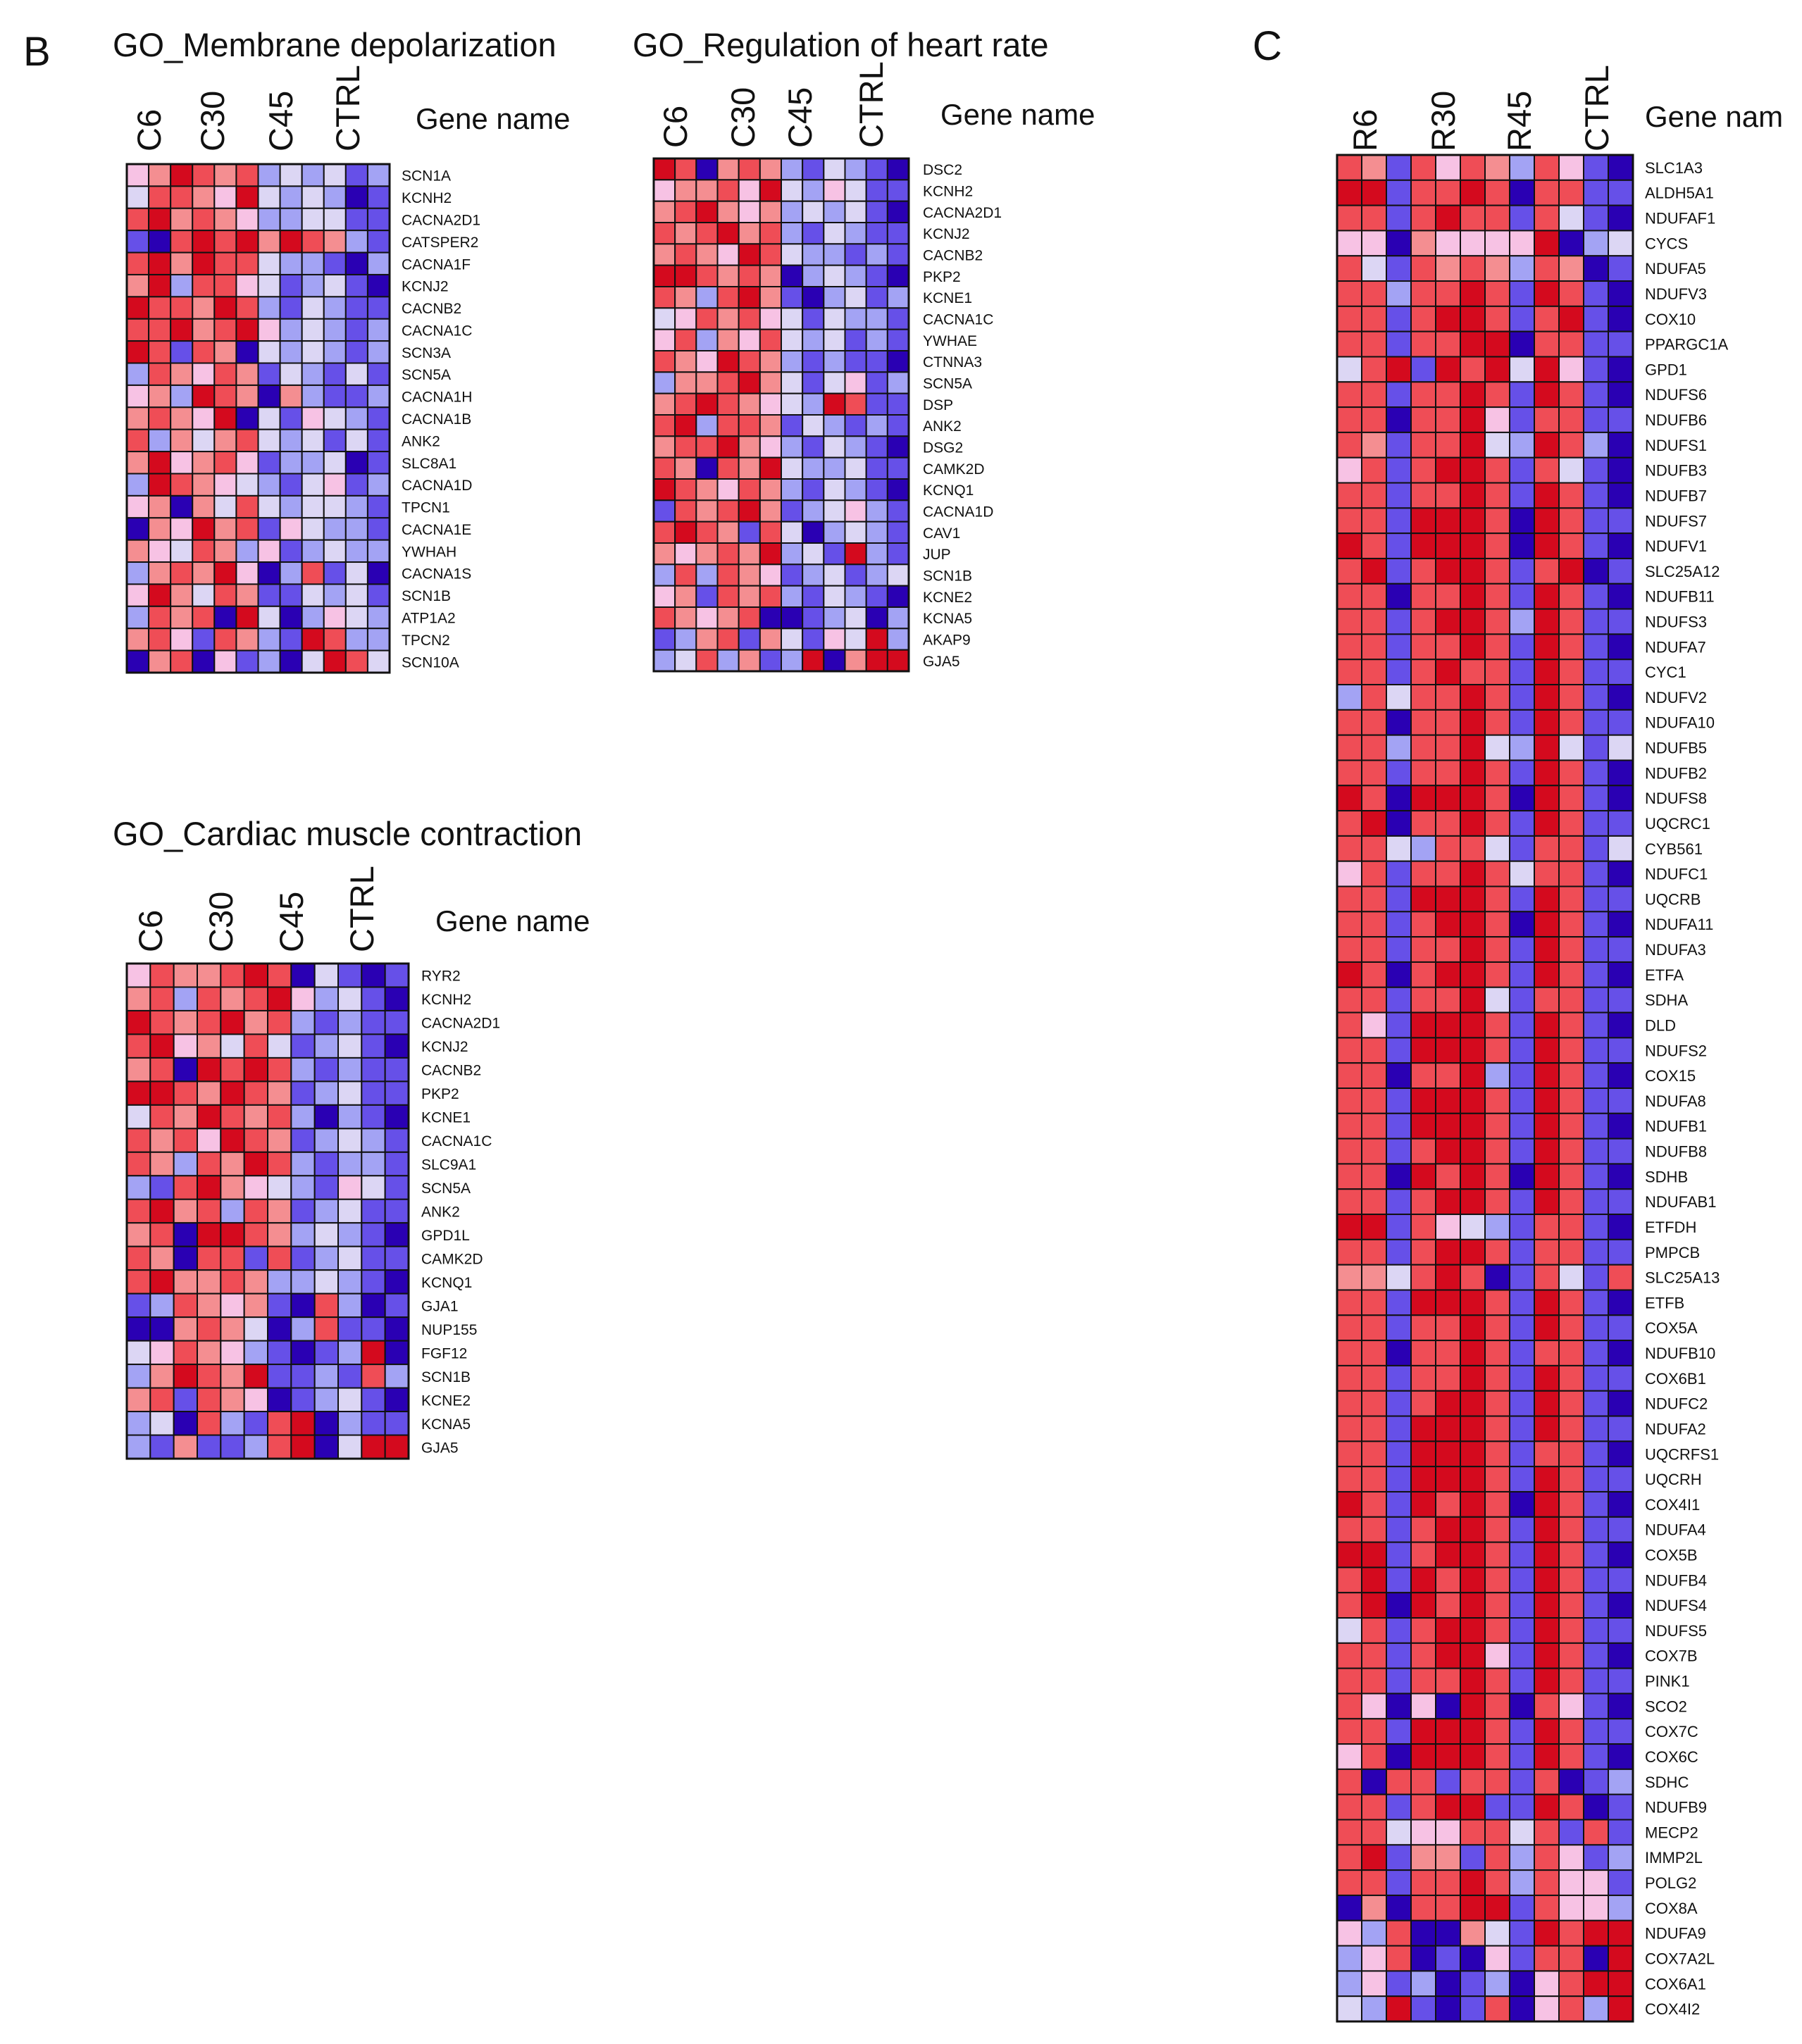  Describe the element at coordinates (1675, 1934) in the screenshot. I see `gene-label-ndufa9: NDUFA9` at that location.